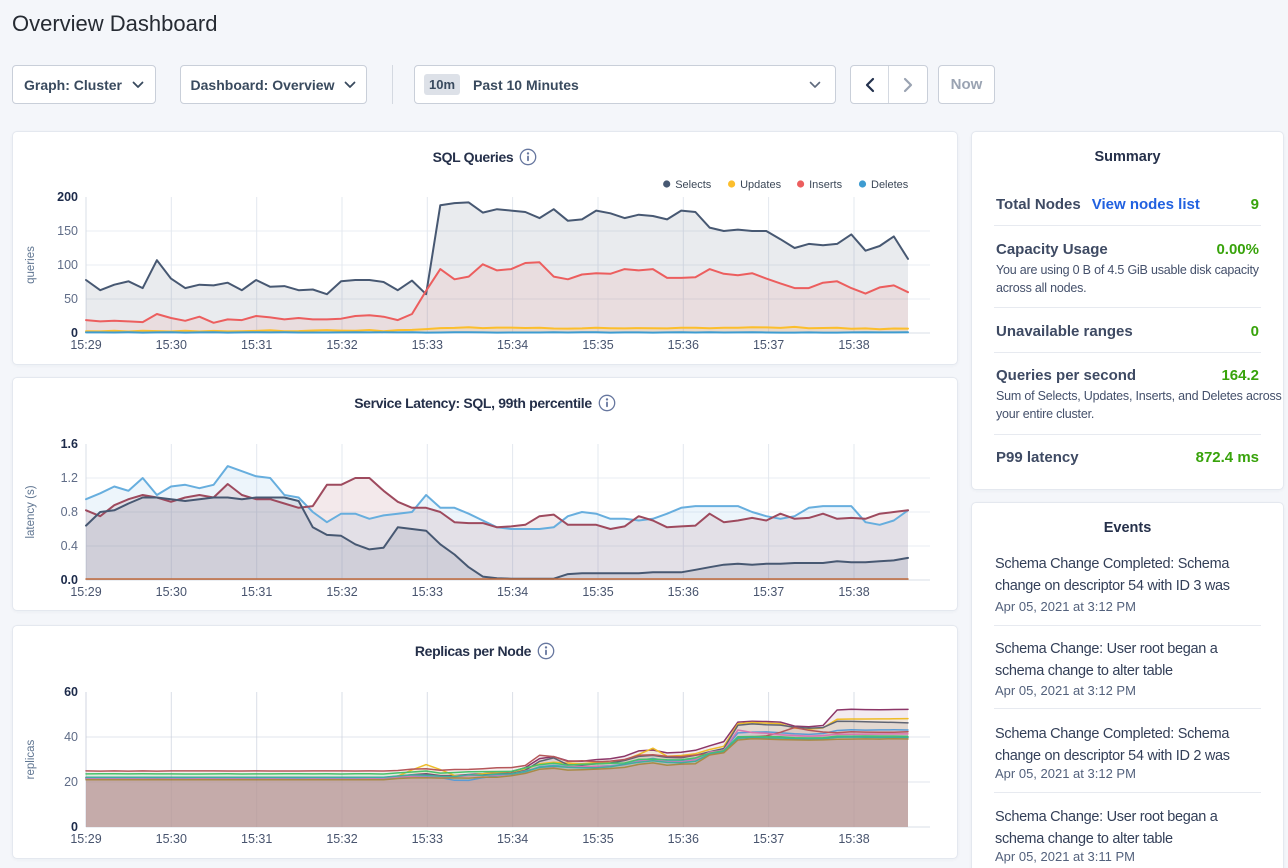  What do you see at coordinates (69, 512) in the screenshot?
I see `svg-text: 0.8` at bounding box center [69, 512].